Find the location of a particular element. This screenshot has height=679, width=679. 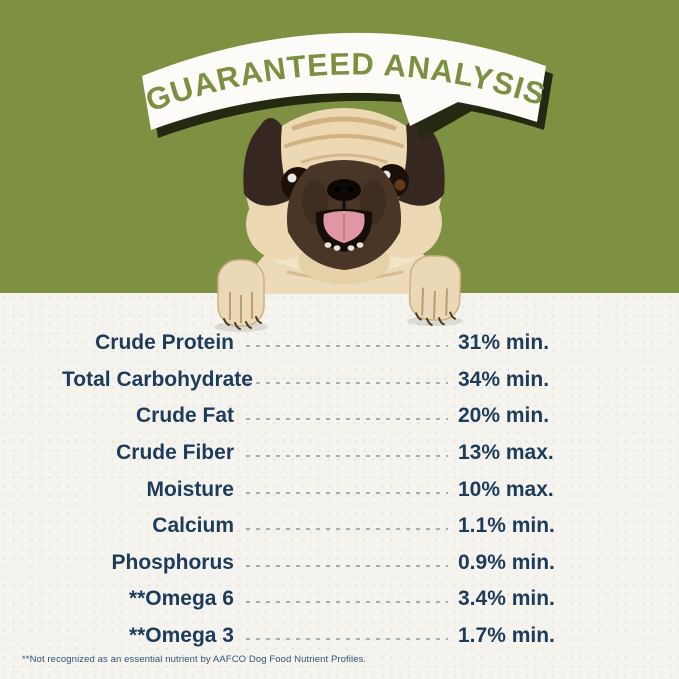

nutrient-label: **Omega 3 is located at coordinates (181, 636).